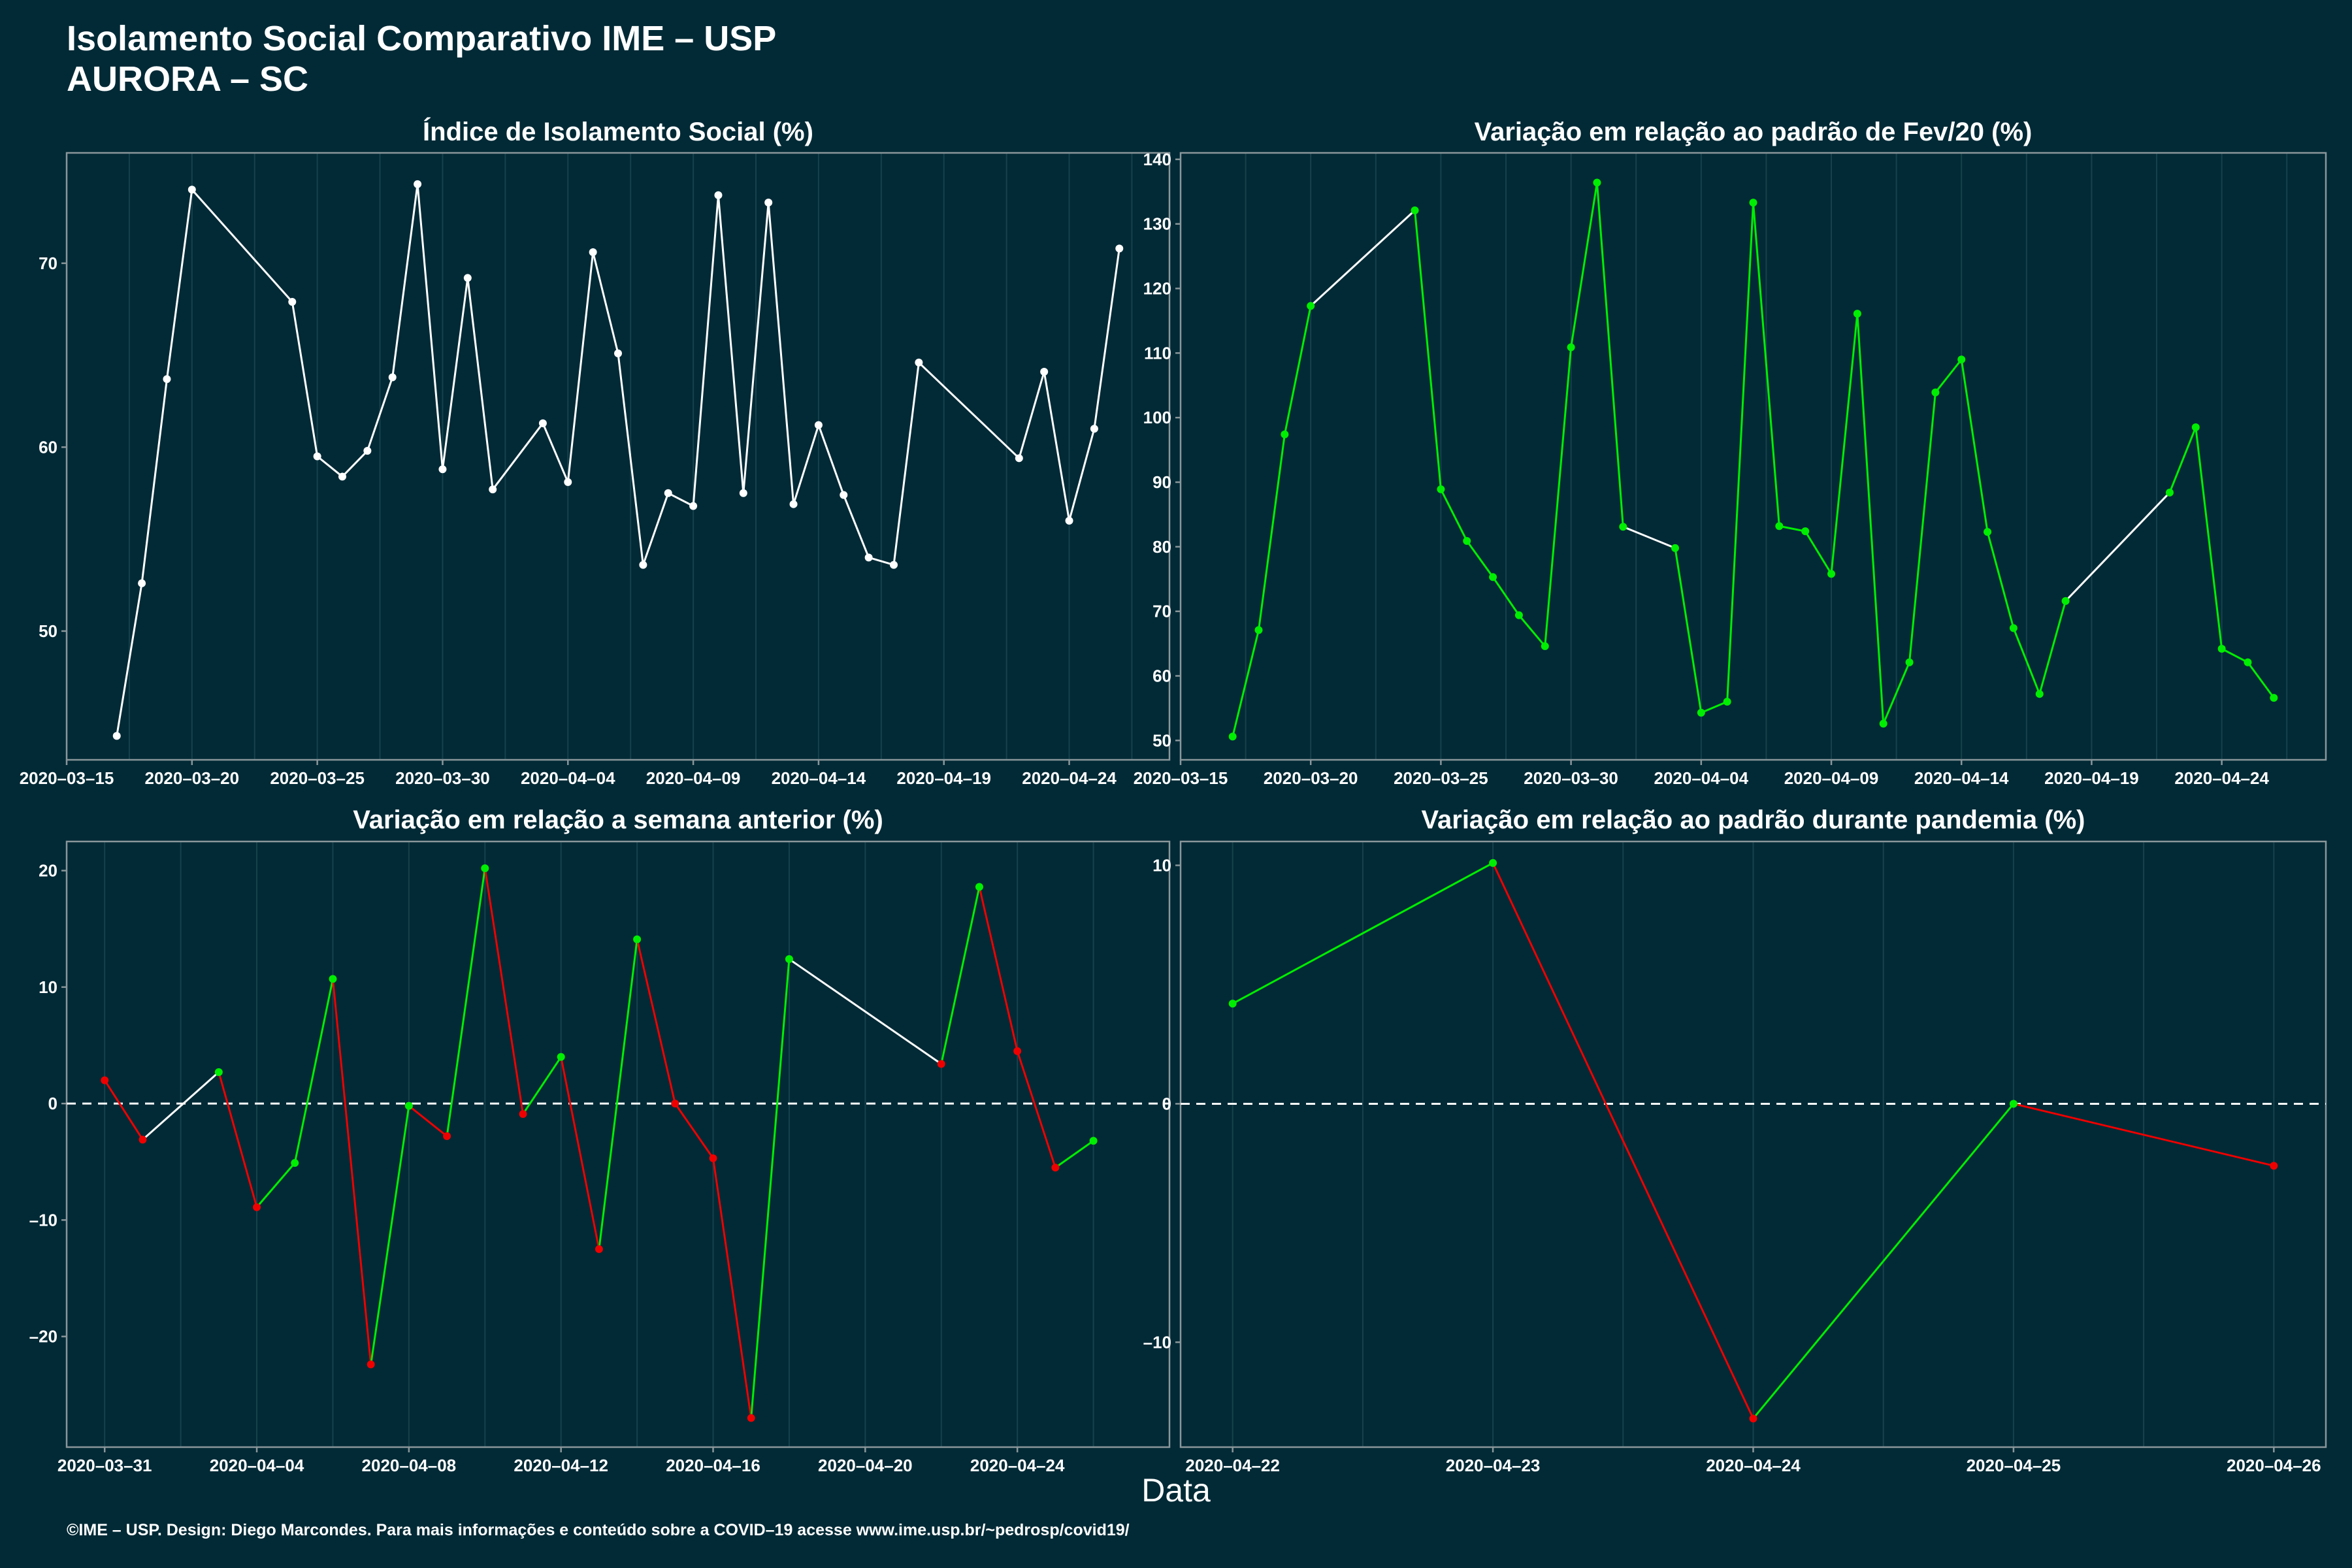 This screenshot has height=1568, width=2352. What do you see at coordinates (104, 1465) in the screenshot?
I see `x-tick-label: 2020–03–31` at bounding box center [104, 1465].